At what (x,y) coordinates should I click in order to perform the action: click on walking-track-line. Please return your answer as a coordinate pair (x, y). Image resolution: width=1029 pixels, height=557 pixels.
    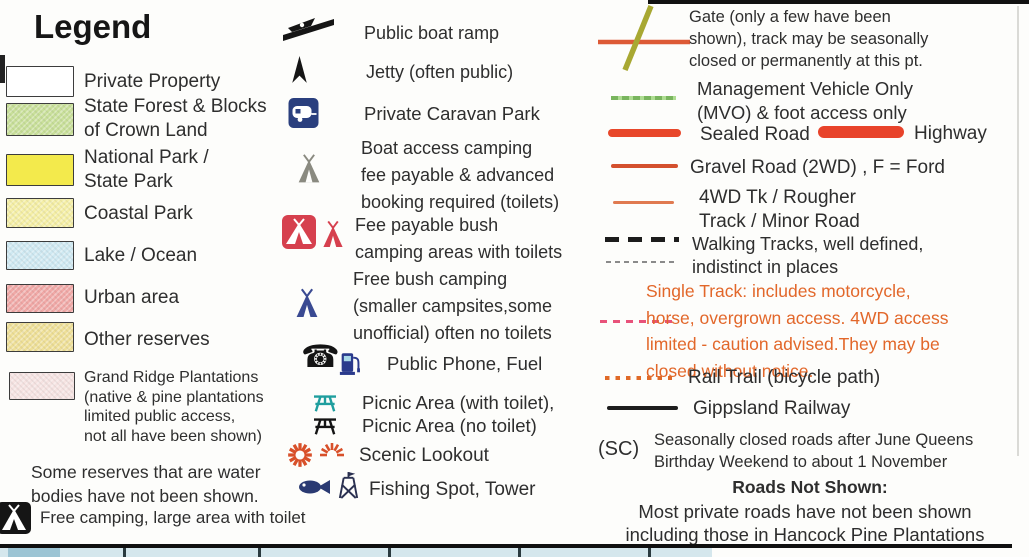
    Looking at the image, I should click on (642, 239).